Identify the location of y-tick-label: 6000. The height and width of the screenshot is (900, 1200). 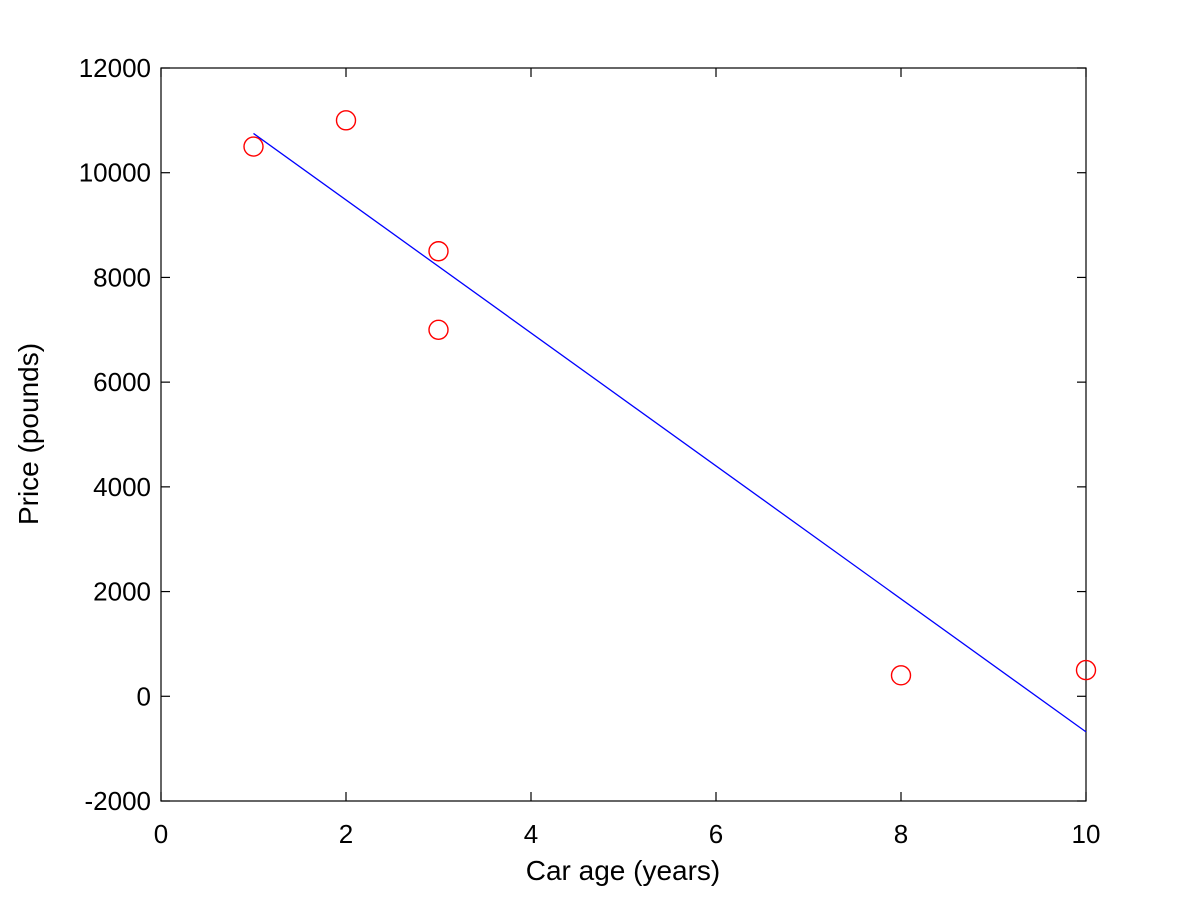
(122, 382).